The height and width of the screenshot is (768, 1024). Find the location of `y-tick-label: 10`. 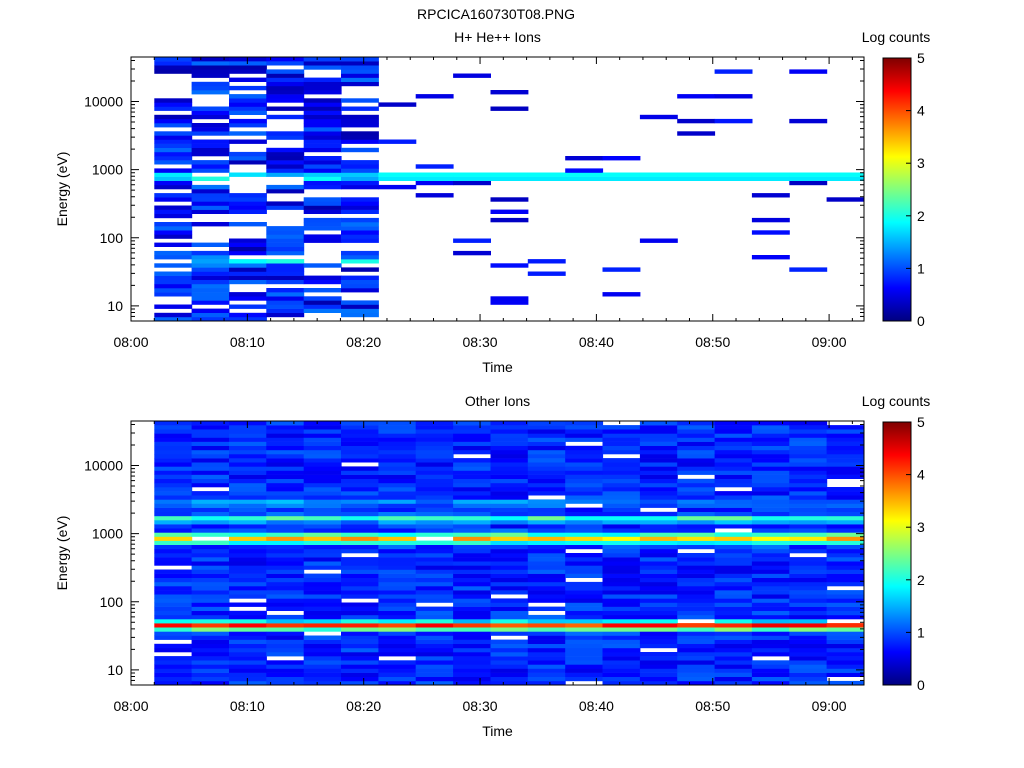

y-tick-label: 10 is located at coordinates (115, 670).